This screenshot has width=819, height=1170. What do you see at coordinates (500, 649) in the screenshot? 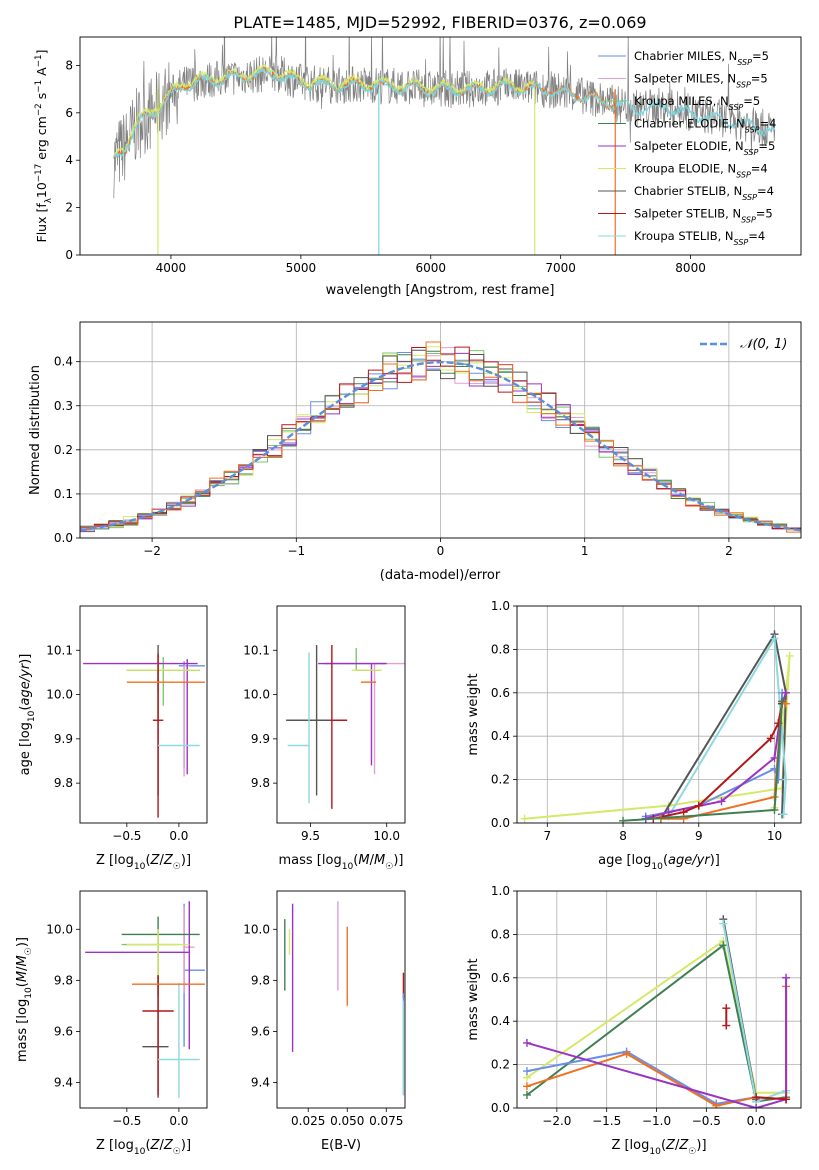
I see `y-tick-label: 0.8` at bounding box center [500, 649].